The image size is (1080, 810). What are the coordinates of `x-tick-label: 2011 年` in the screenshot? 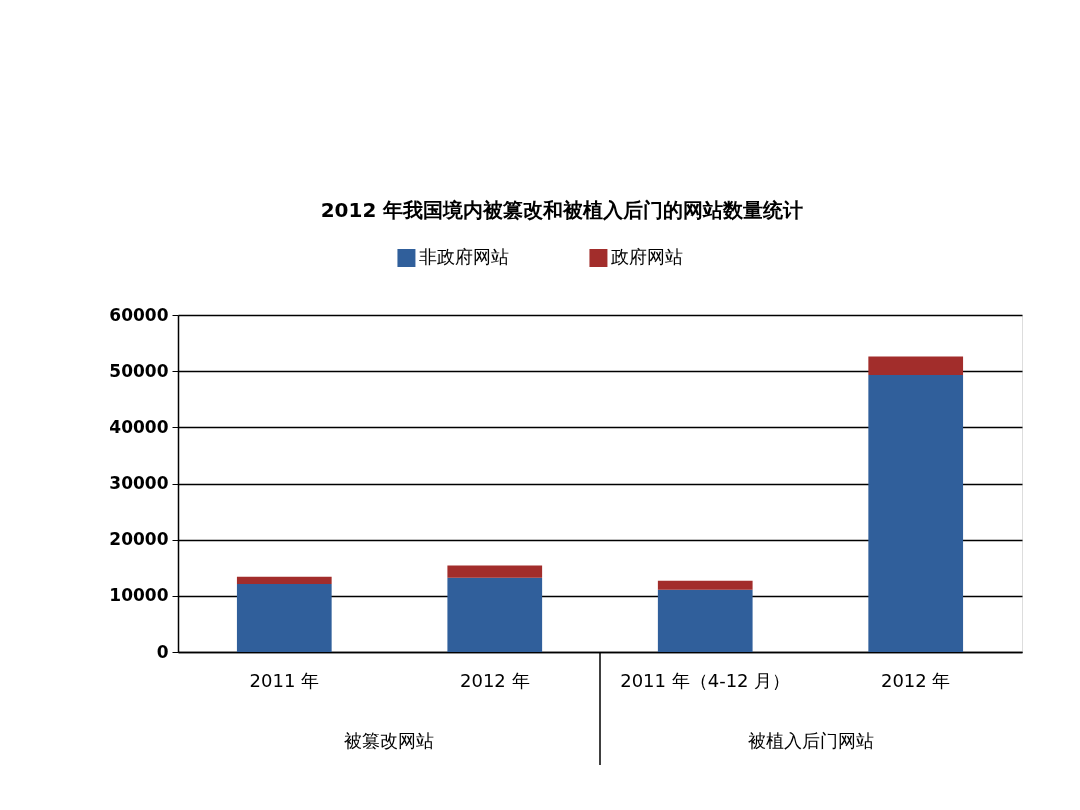 It's located at (284, 680).